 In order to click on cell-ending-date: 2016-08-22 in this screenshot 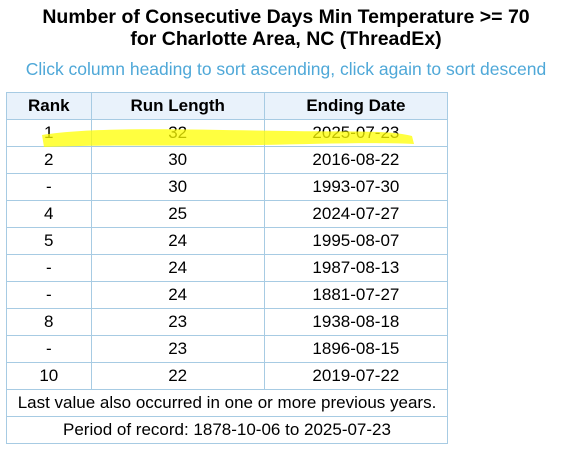, I will do `click(356, 160)`.